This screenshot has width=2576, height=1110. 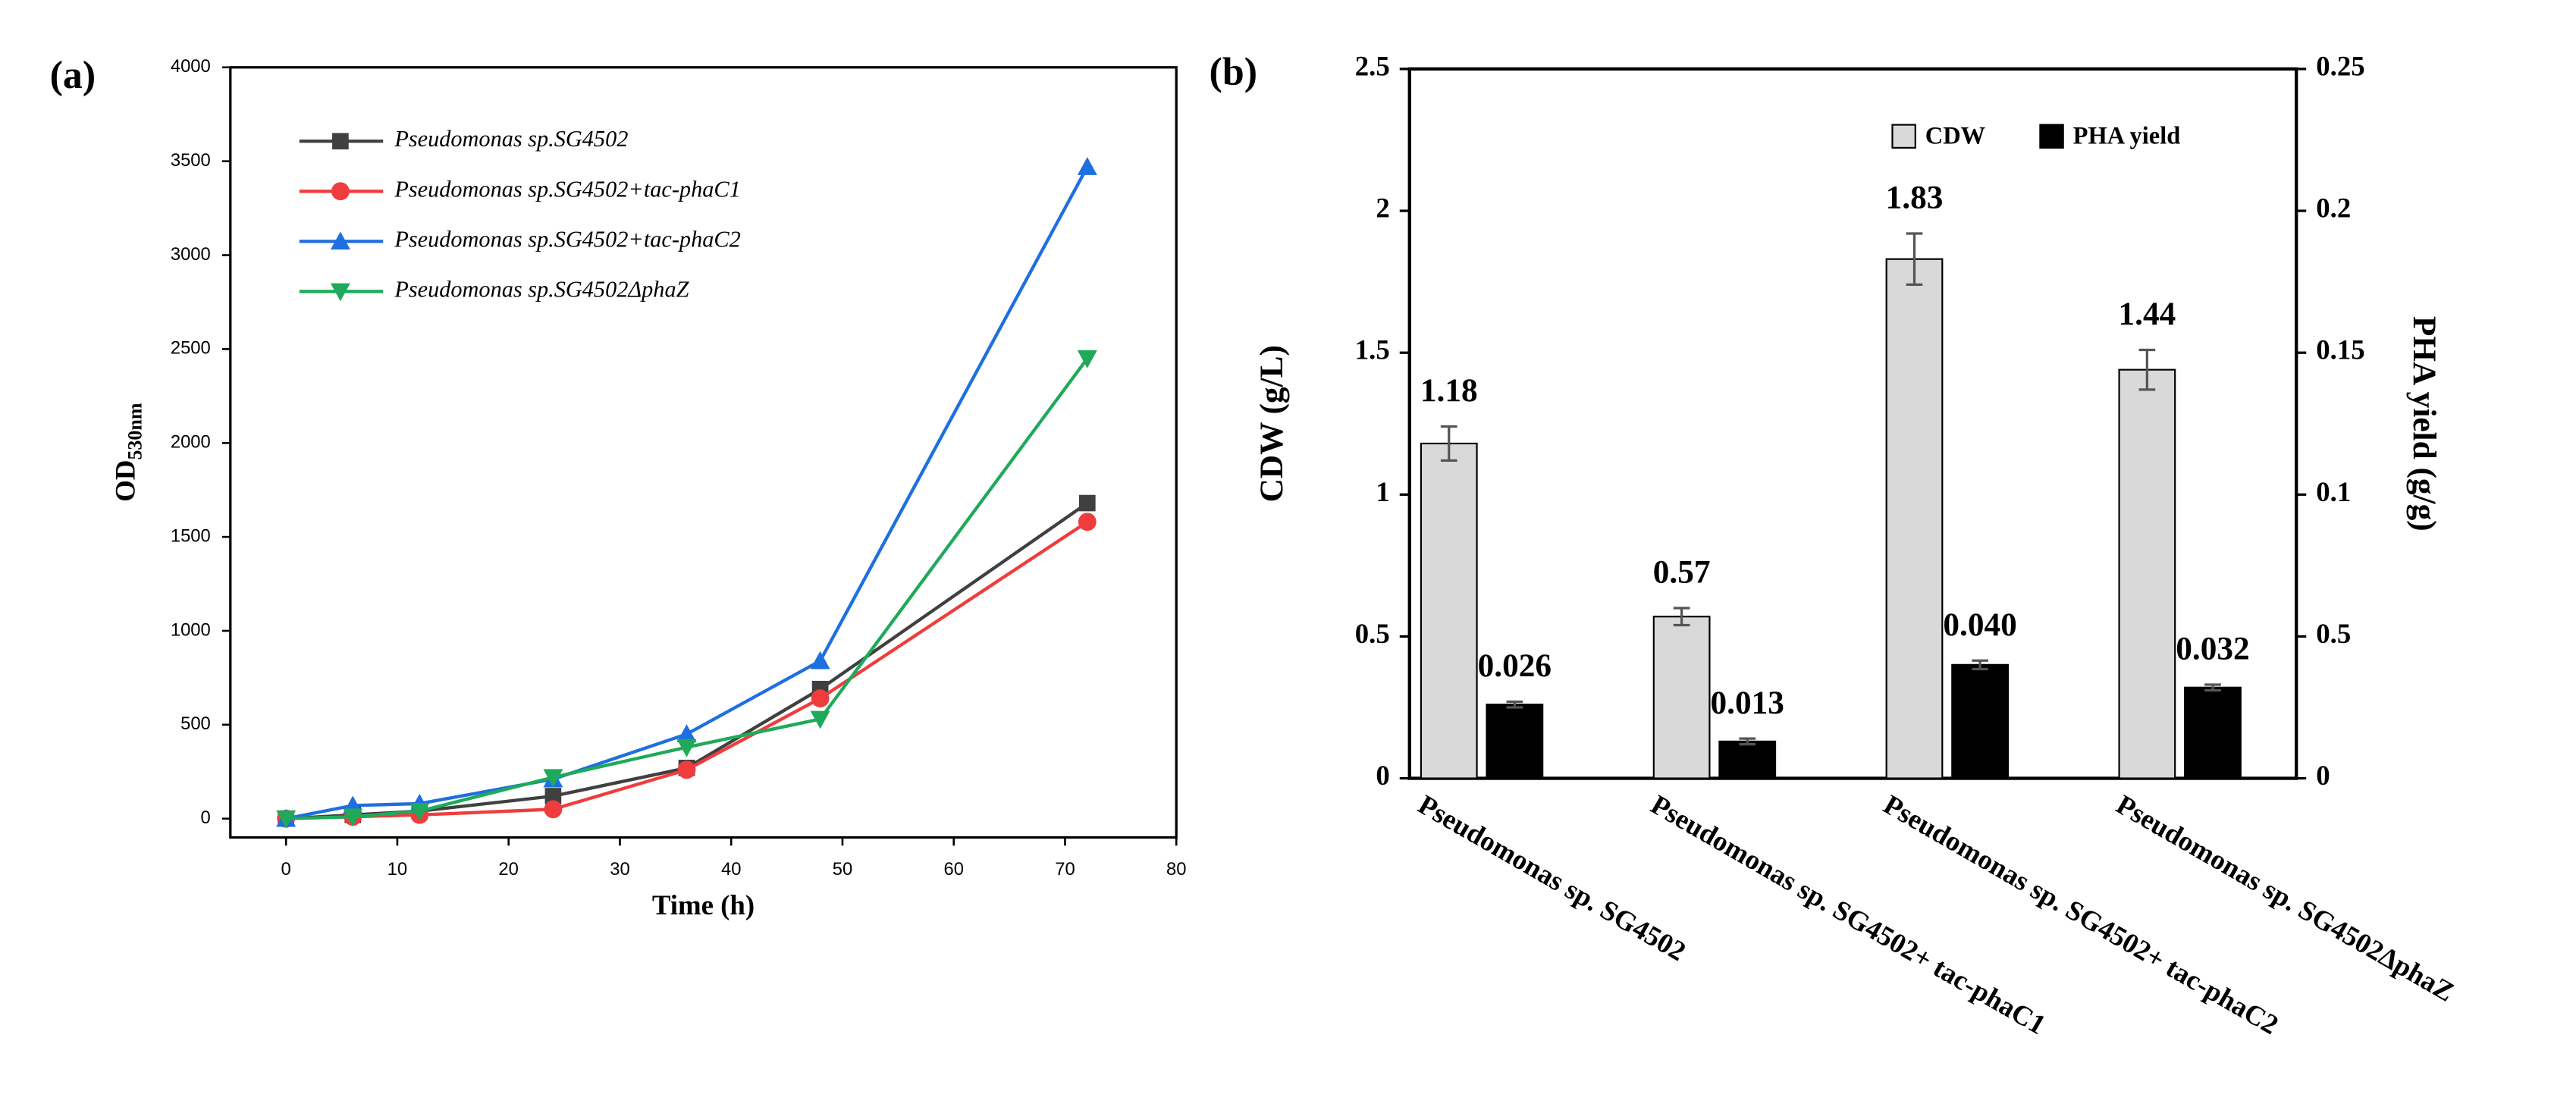 I want to click on y-axis-label: OD530nm, so click(x=128, y=452).